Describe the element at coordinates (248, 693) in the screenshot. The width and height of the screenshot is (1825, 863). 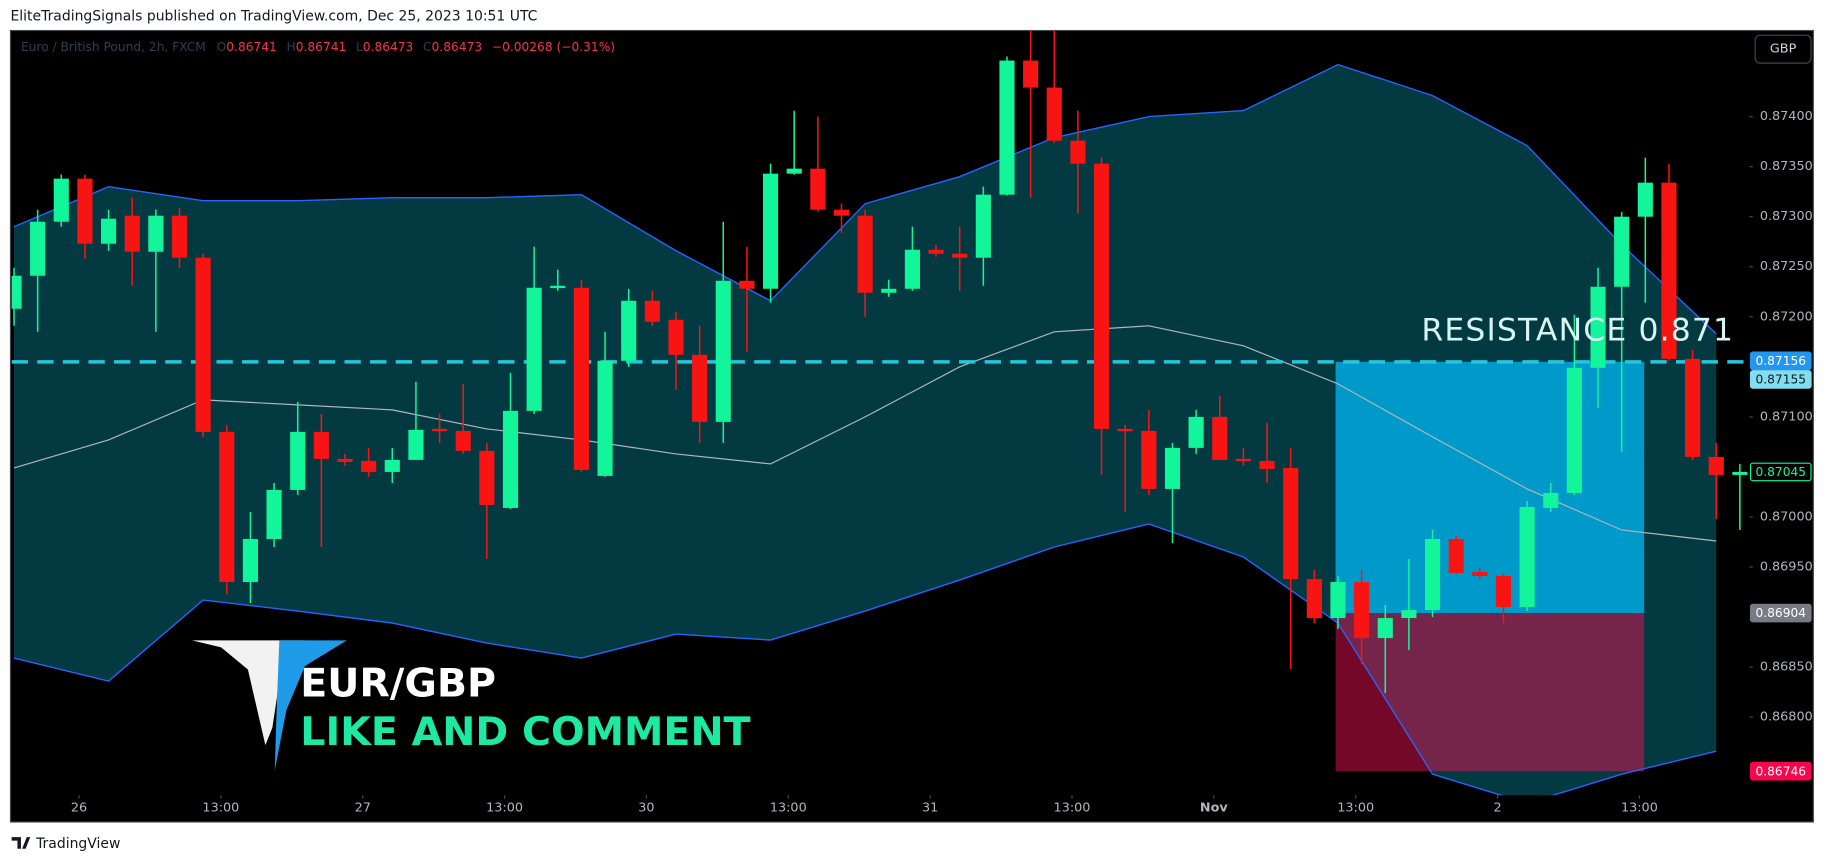
I see `logo-white` at that location.